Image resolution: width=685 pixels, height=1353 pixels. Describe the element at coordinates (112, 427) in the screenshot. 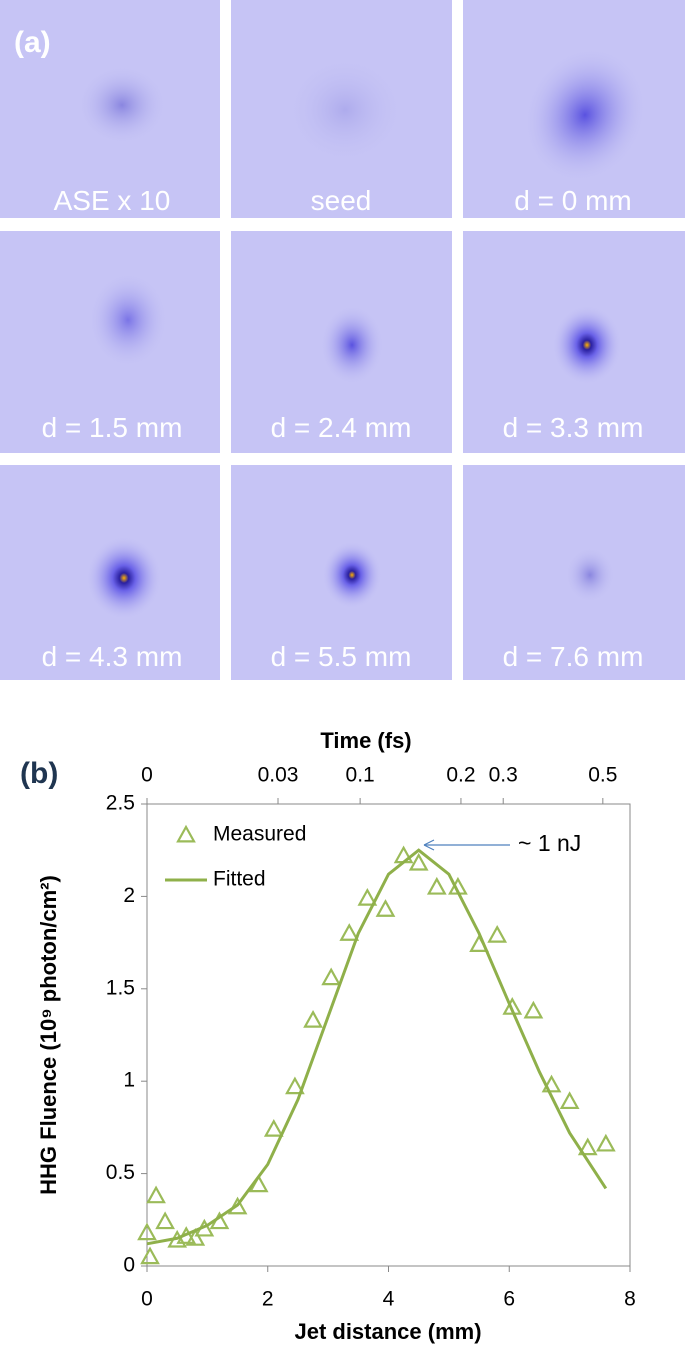

I see `tile-label: d = 1.5 mm` at that location.